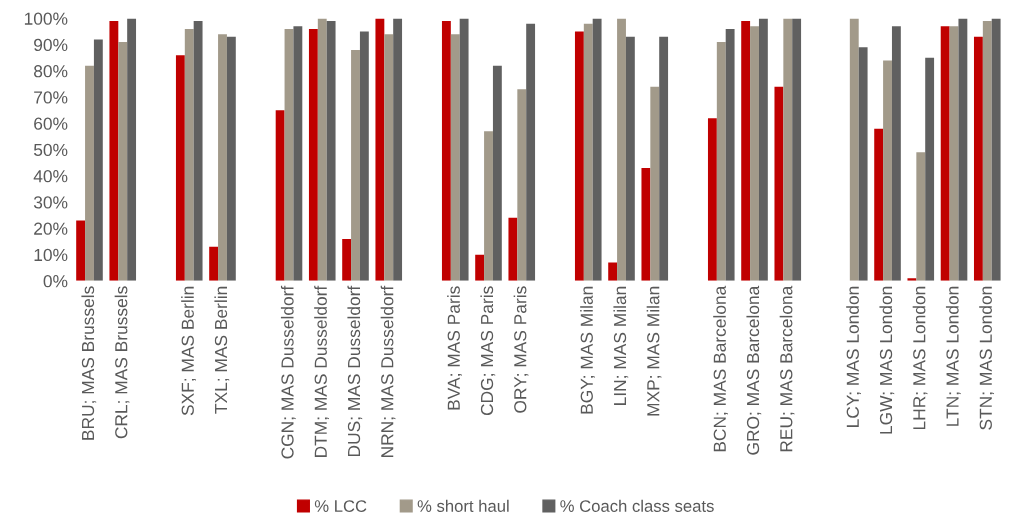 The image size is (1012, 525). I want to click on x-tick-label: BVA; MAS Paris, so click(454, 348).